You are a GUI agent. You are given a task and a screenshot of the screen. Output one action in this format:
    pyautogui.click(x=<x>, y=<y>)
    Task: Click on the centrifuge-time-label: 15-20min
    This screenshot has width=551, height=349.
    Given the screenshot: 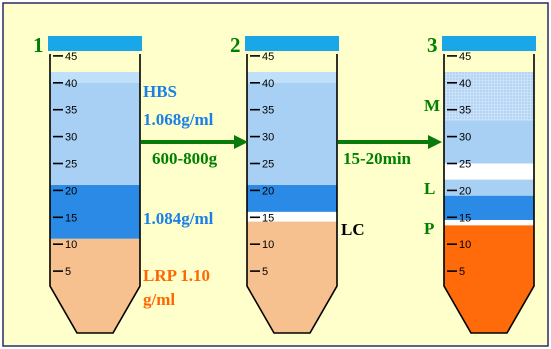 What is the action you would take?
    pyautogui.click(x=377, y=158)
    